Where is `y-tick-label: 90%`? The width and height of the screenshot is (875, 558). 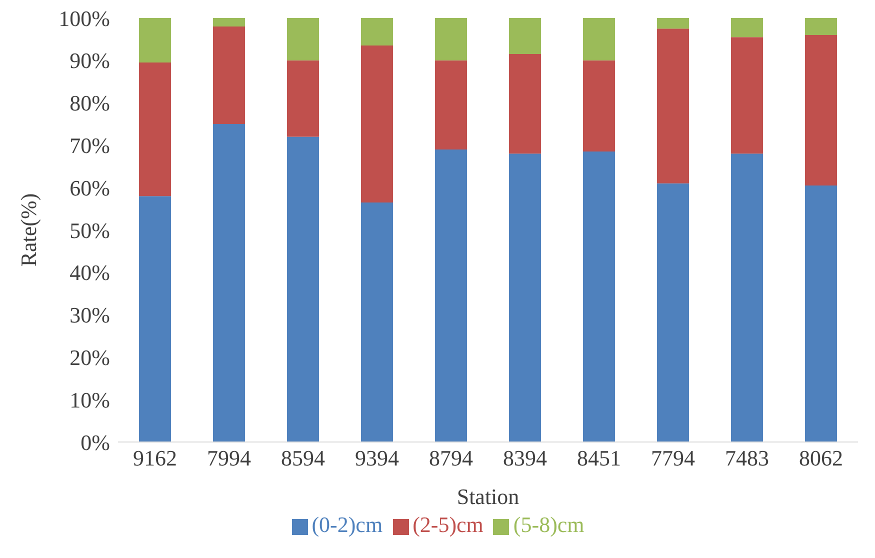
y-tick-label: 90% is located at coordinates (90, 61).